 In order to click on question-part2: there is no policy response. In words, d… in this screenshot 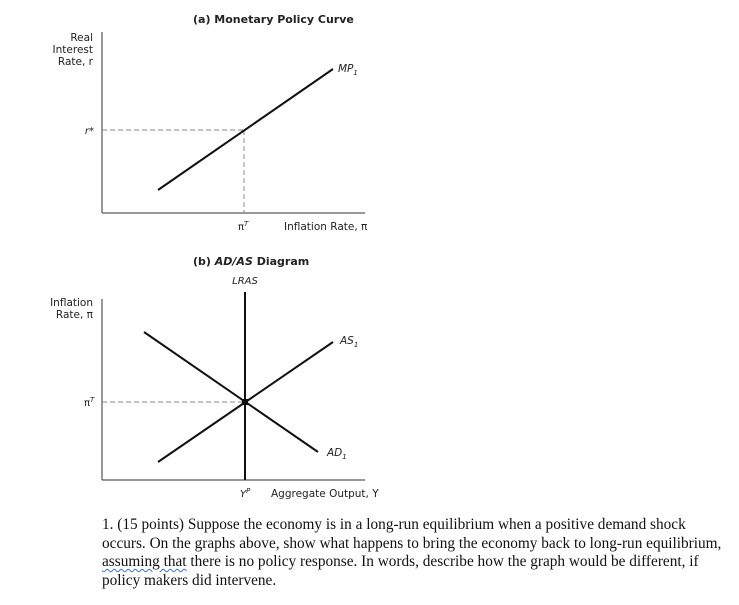, I will do `click(400, 571)`.